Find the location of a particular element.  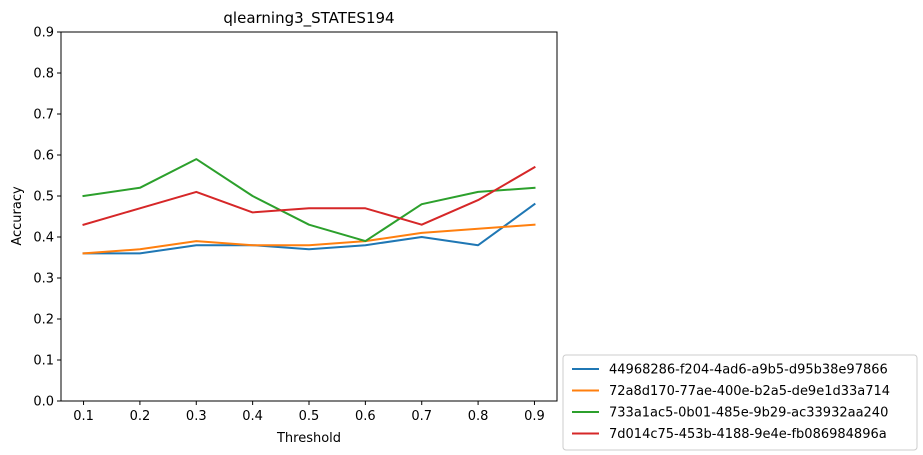

y-tick-label: 0.2 is located at coordinates (43, 320).